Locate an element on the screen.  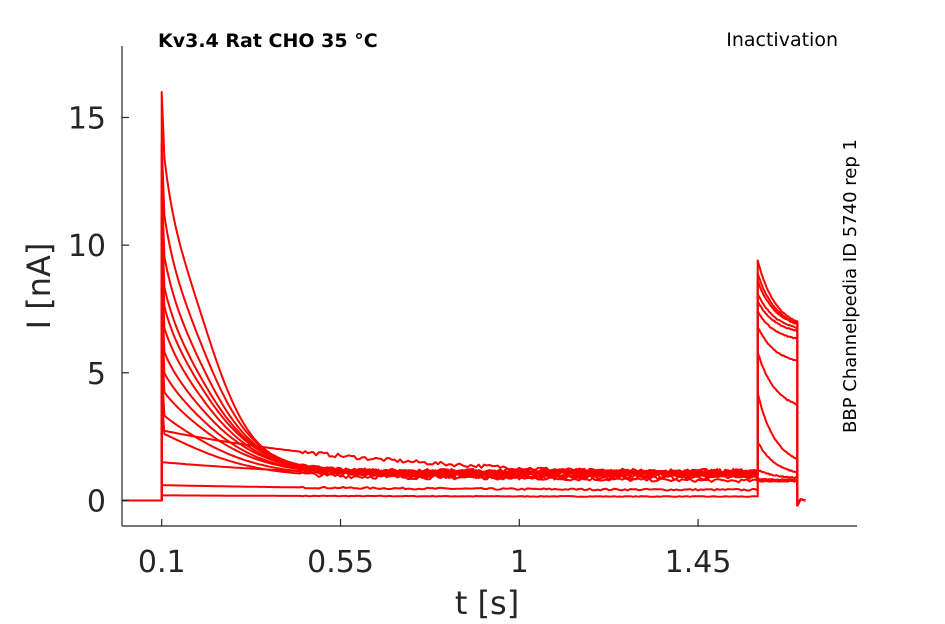
side-label: BBP Channelpedia ID 5740 rep 1 is located at coordinates (850, 286).